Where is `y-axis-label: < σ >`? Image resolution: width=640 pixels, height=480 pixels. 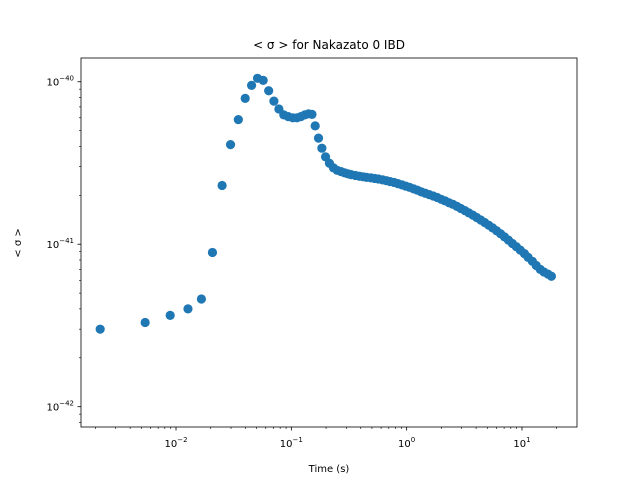 y-axis-label: < σ > is located at coordinates (18, 242).